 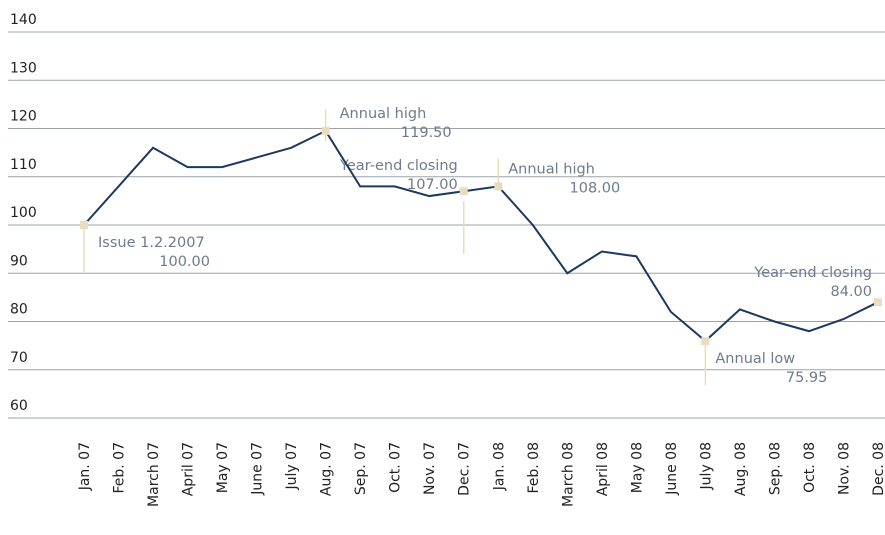 What do you see at coordinates (878, 469) in the screenshot?
I see `x-tick-label: Dec. 08` at bounding box center [878, 469].